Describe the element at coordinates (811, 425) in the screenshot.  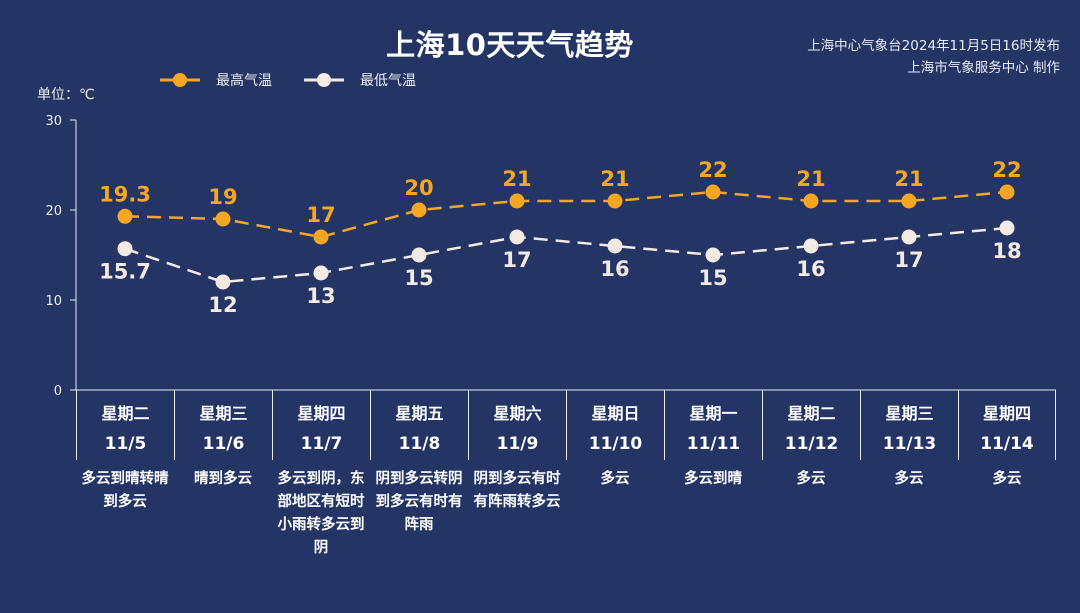
I see `day-header: 星期二 11/12` at that location.